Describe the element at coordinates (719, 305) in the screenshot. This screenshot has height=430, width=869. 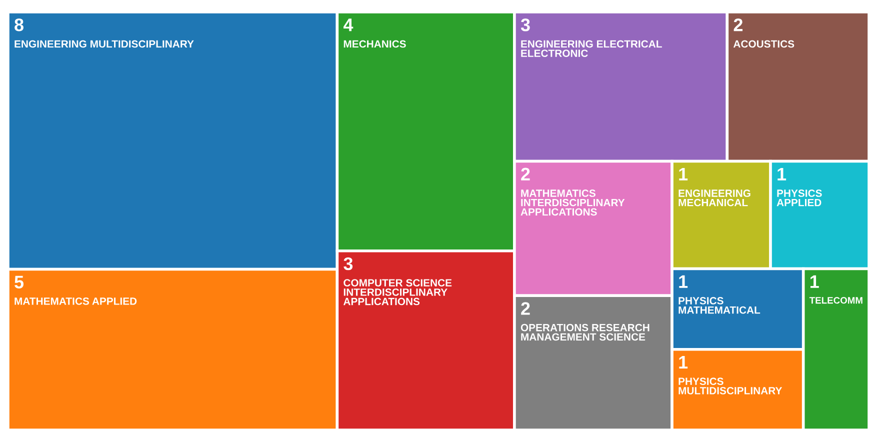
I see `category-label: PHYSICS MATHEMATICAL` at that location.